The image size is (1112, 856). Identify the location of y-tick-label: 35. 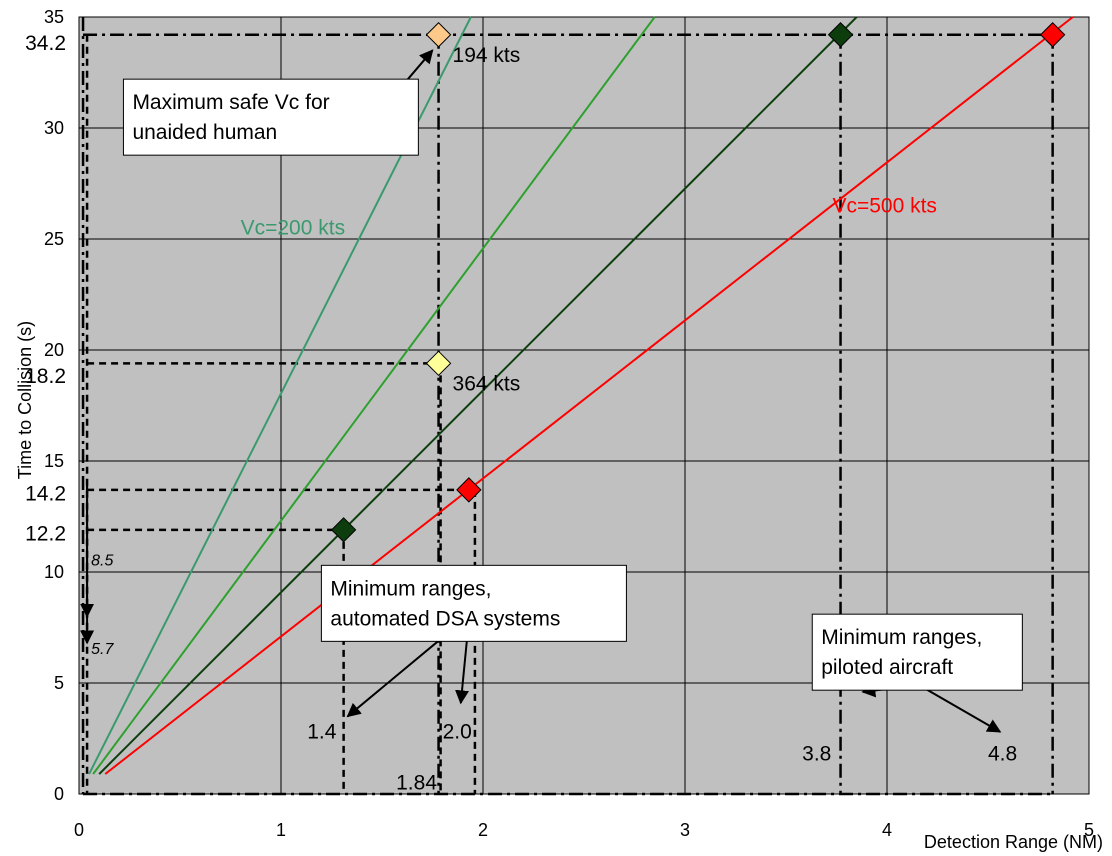
(54, 17).